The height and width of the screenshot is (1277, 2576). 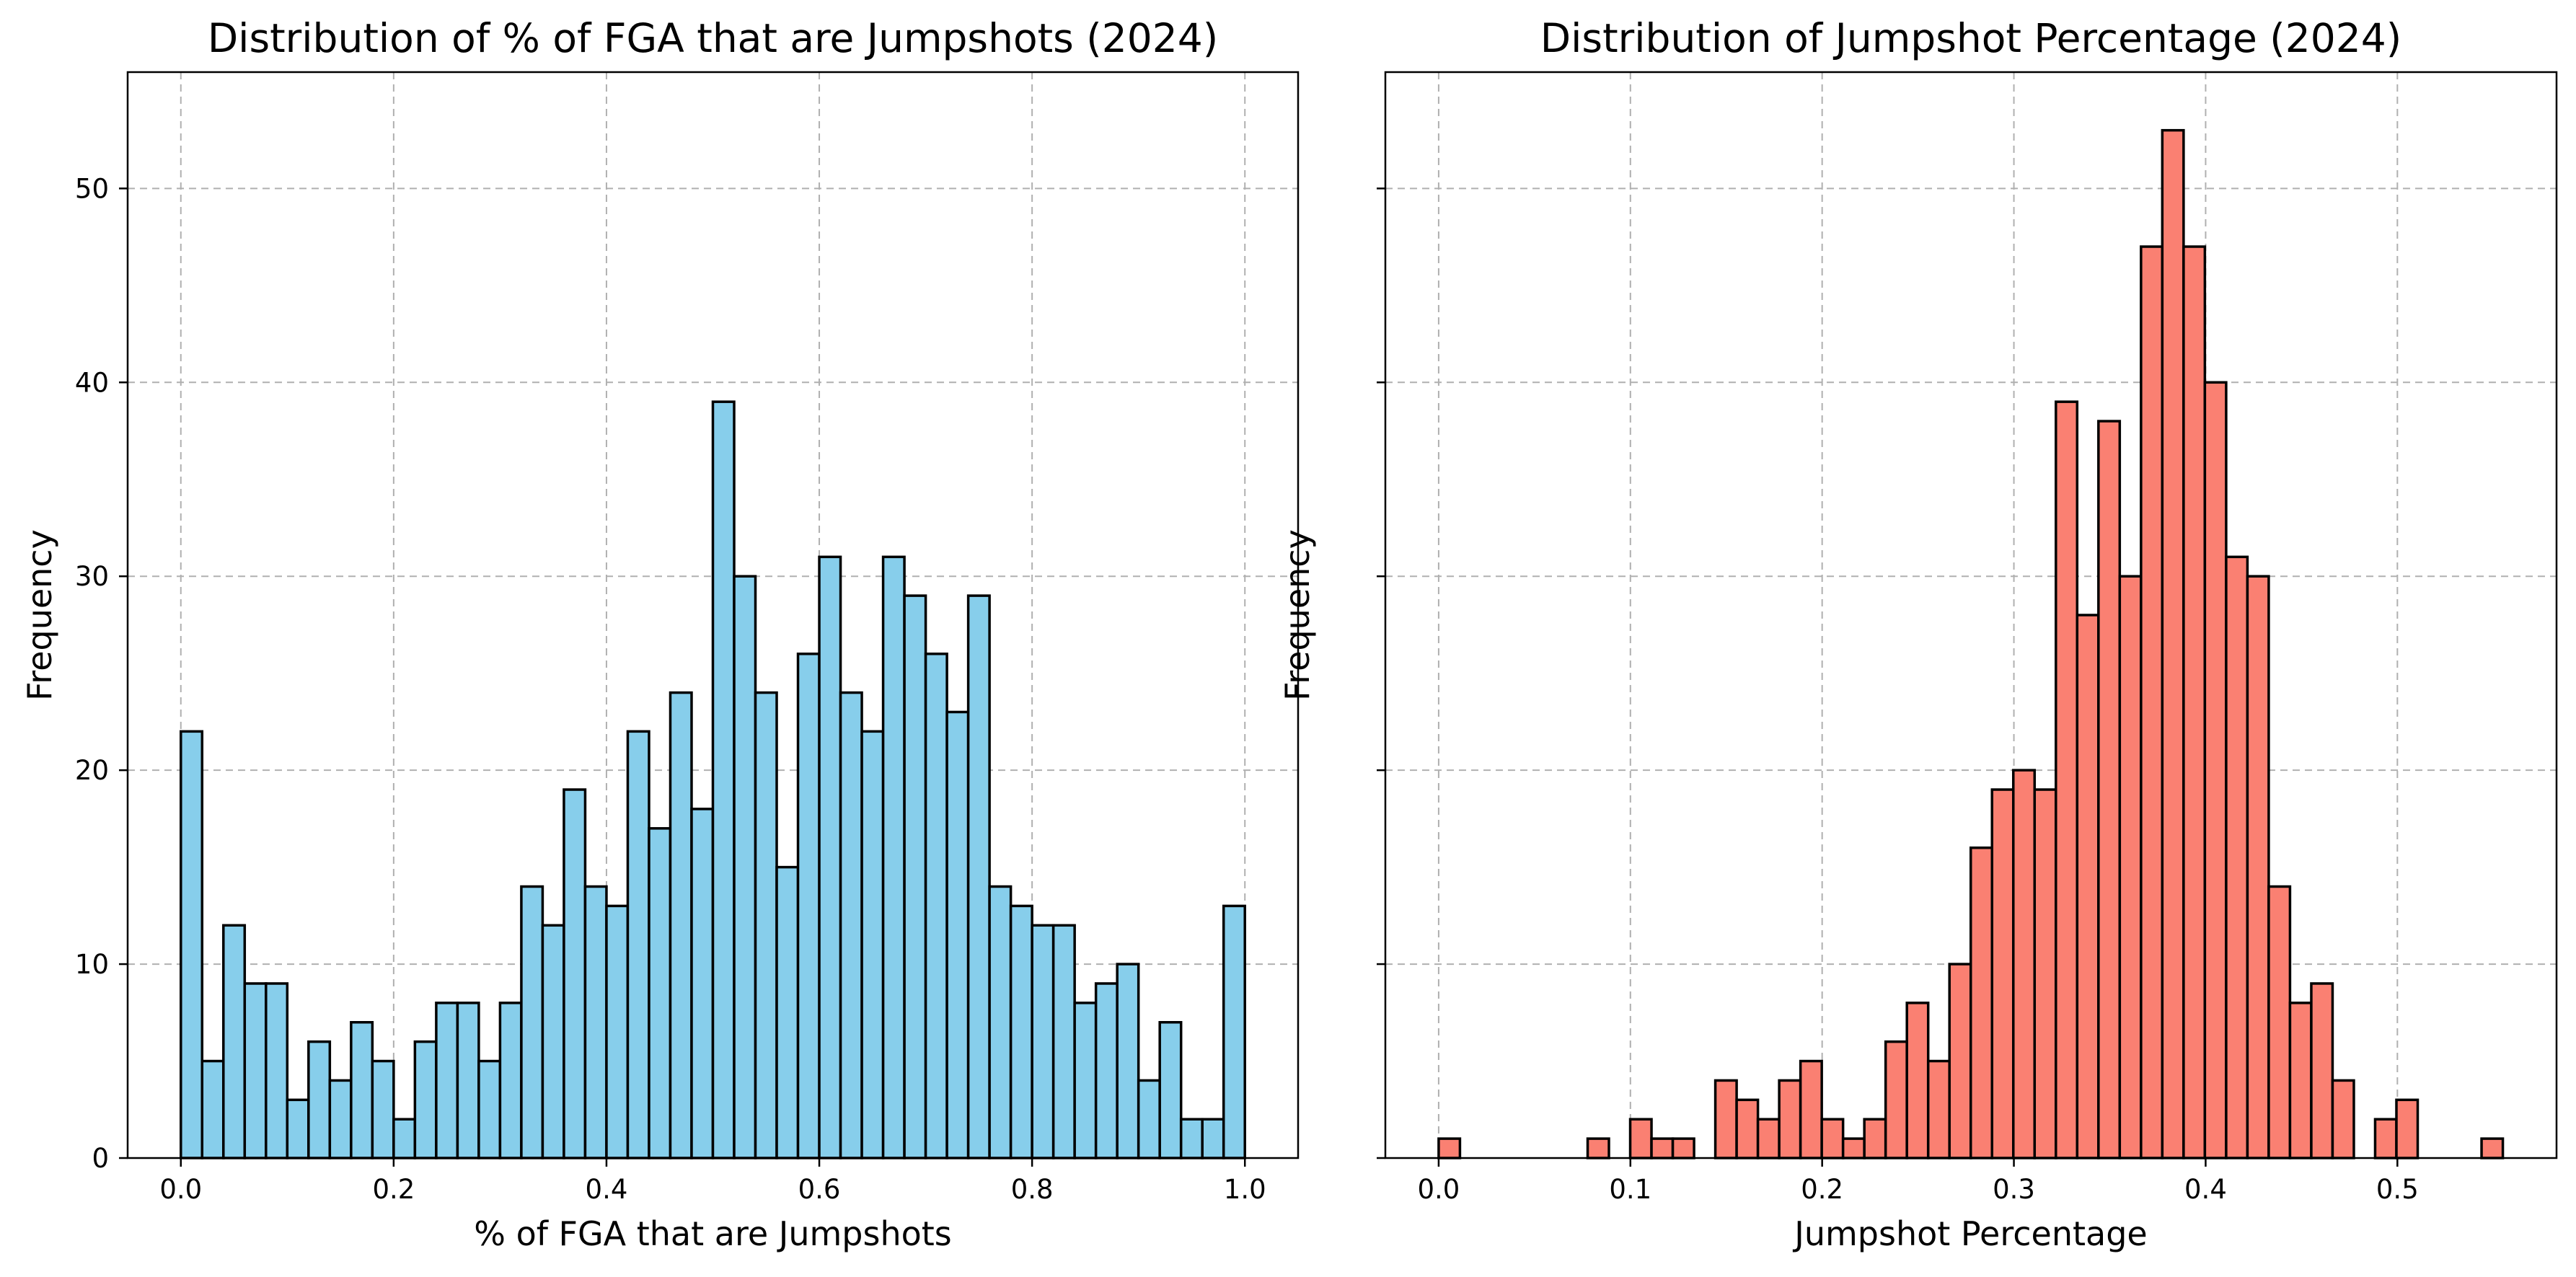 I want to click on right-x-tick-label: 0.5, so click(x=2397, y=1189).